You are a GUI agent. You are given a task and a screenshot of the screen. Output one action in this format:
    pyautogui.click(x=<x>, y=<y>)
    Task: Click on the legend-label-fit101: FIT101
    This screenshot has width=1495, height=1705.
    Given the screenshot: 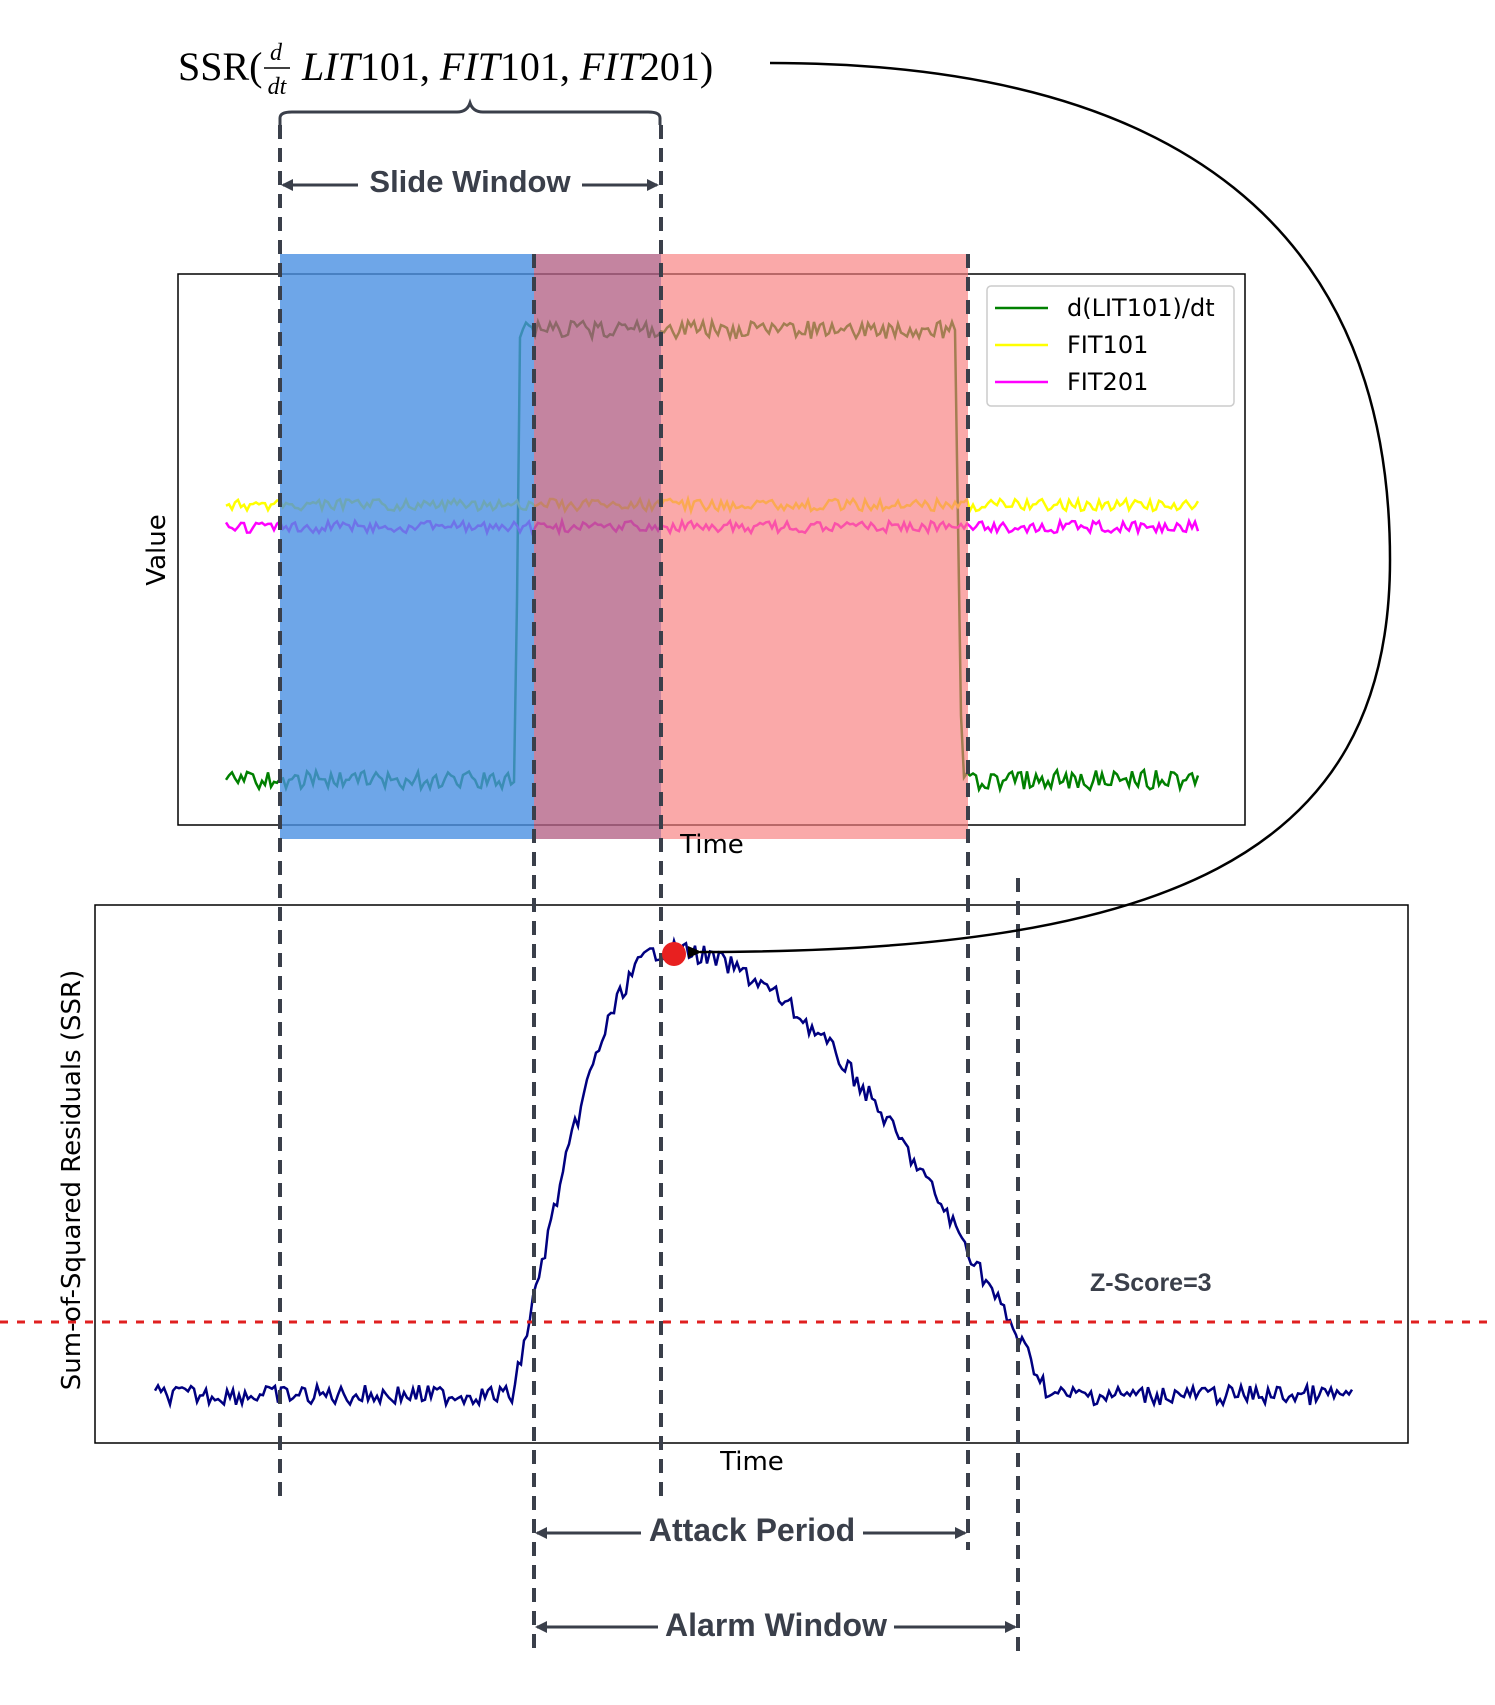 What is the action you would take?
    pyautogui.click(x=1107, y=345)
    